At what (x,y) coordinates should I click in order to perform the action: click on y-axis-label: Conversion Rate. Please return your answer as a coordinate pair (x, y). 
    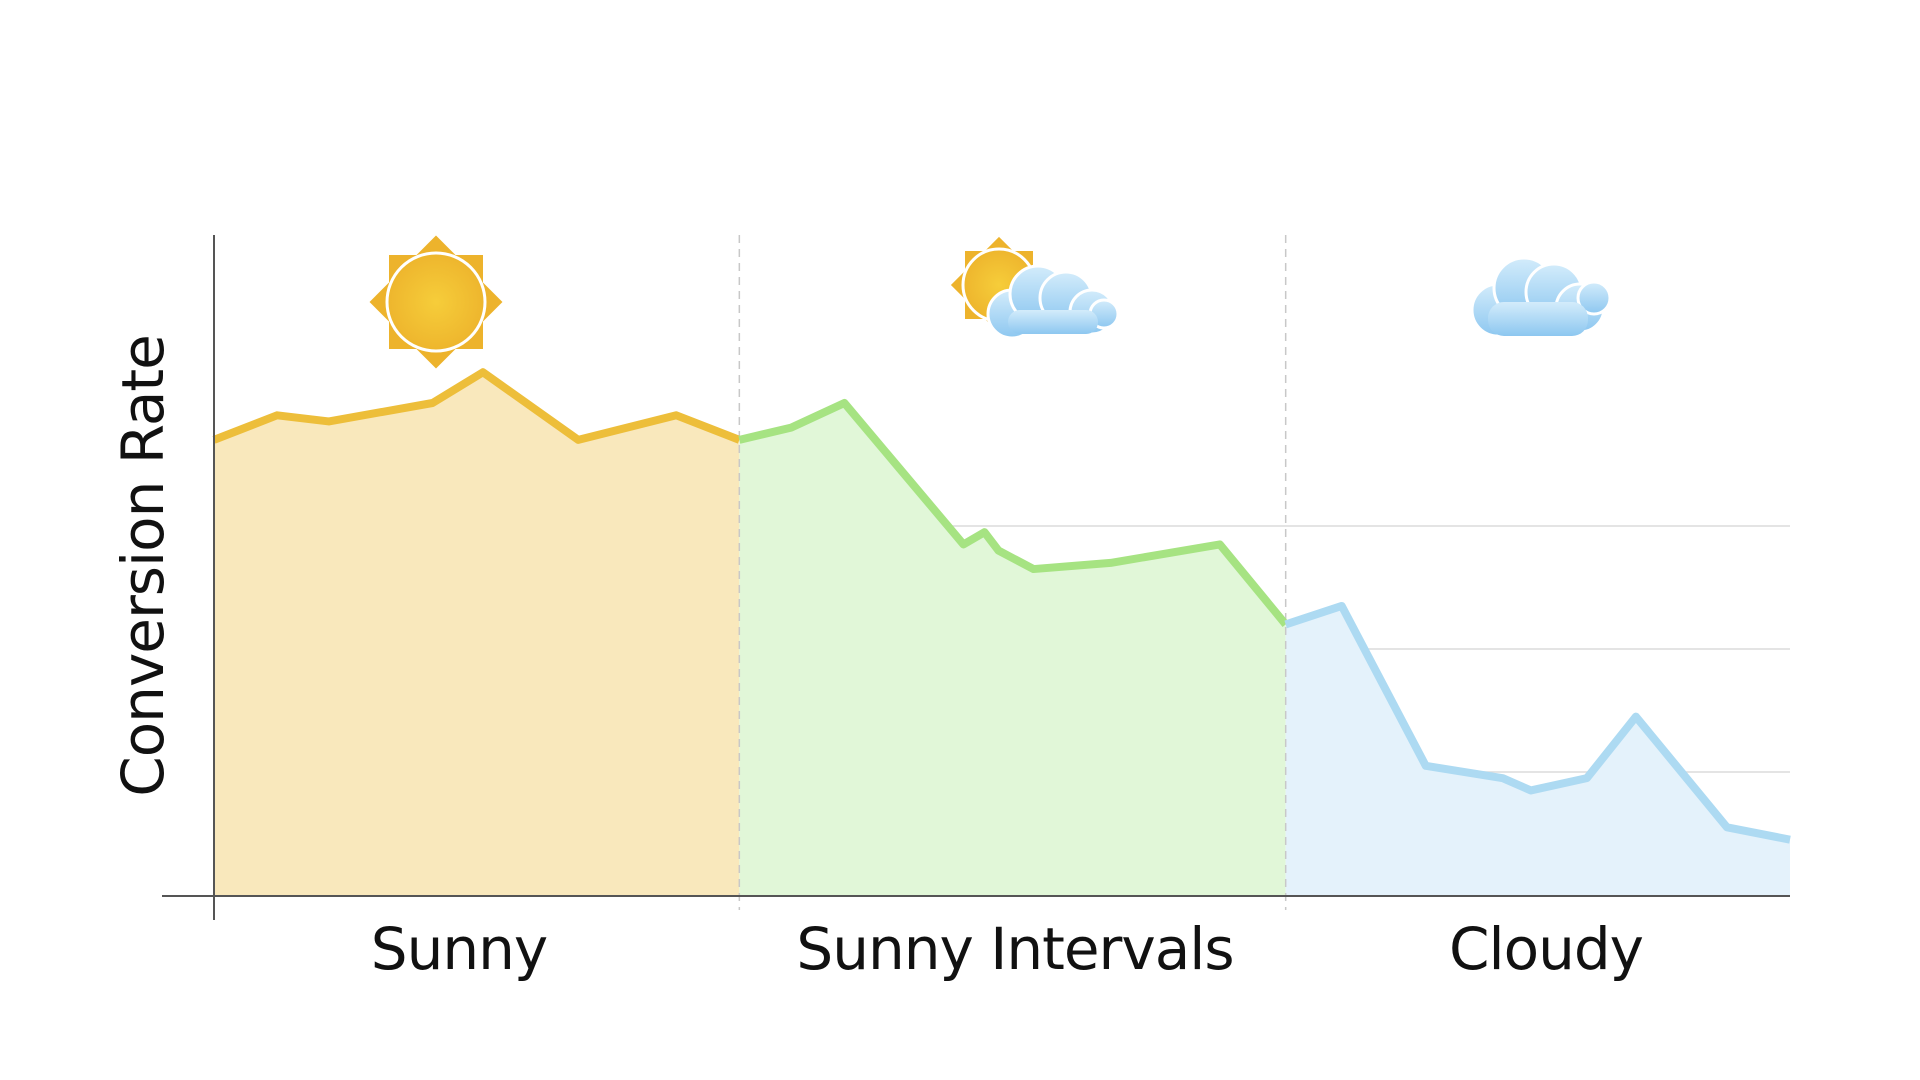
    Looking at the image, I should click on (143, 566).